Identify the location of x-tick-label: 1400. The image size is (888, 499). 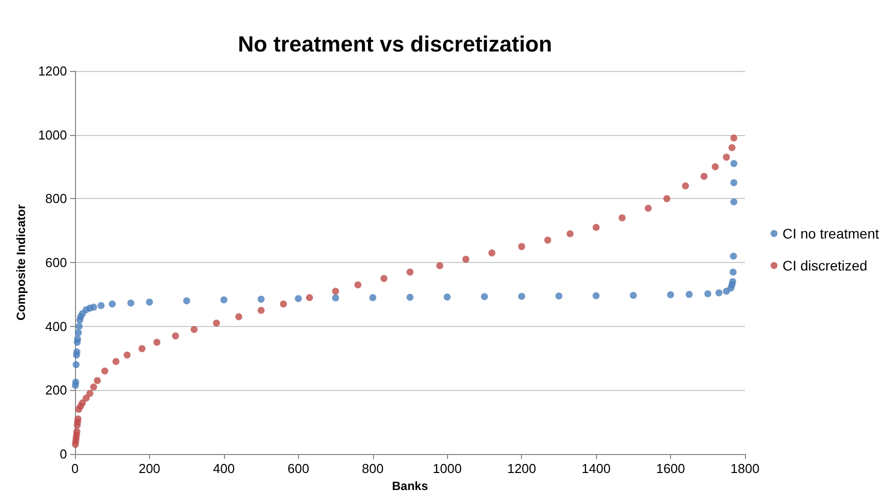
(596, 468).